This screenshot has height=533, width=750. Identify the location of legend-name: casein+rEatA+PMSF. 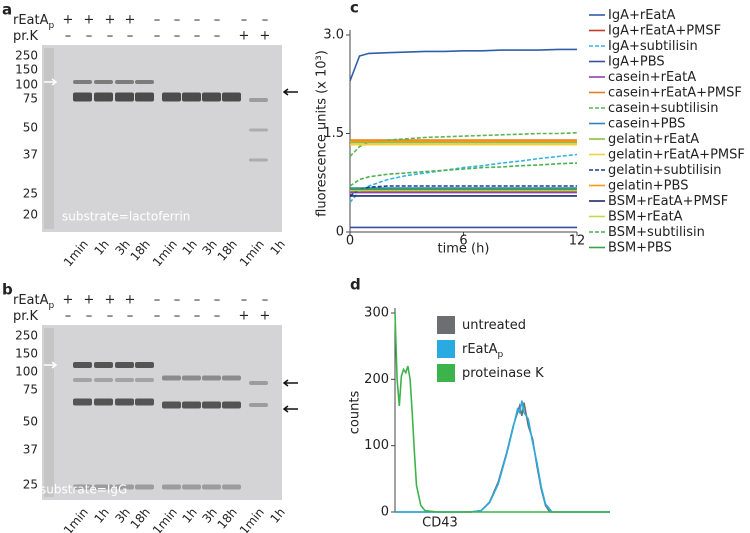
(675, 92).